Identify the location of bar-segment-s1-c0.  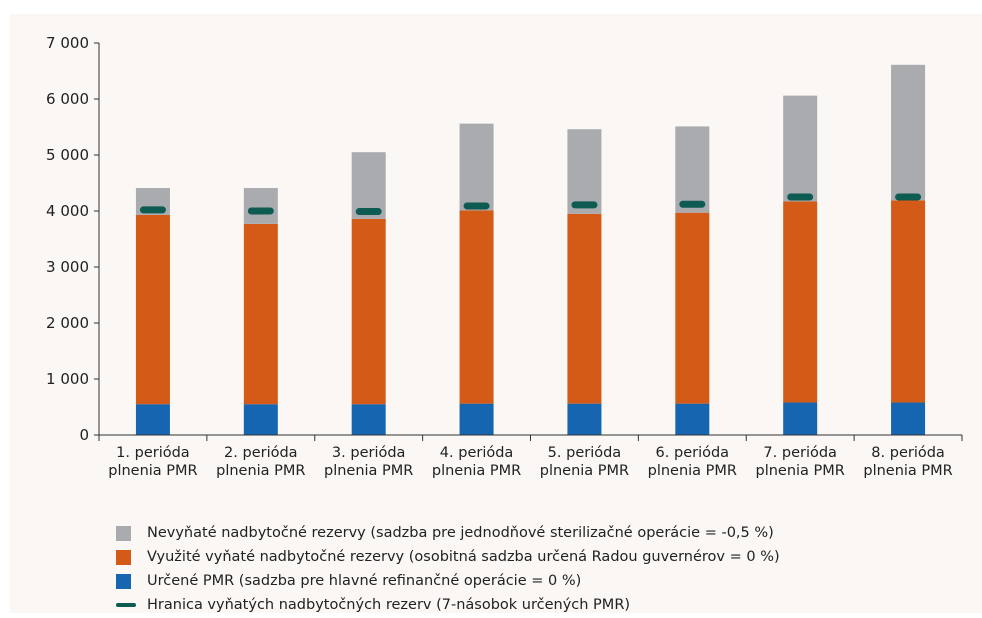
(152, 309).